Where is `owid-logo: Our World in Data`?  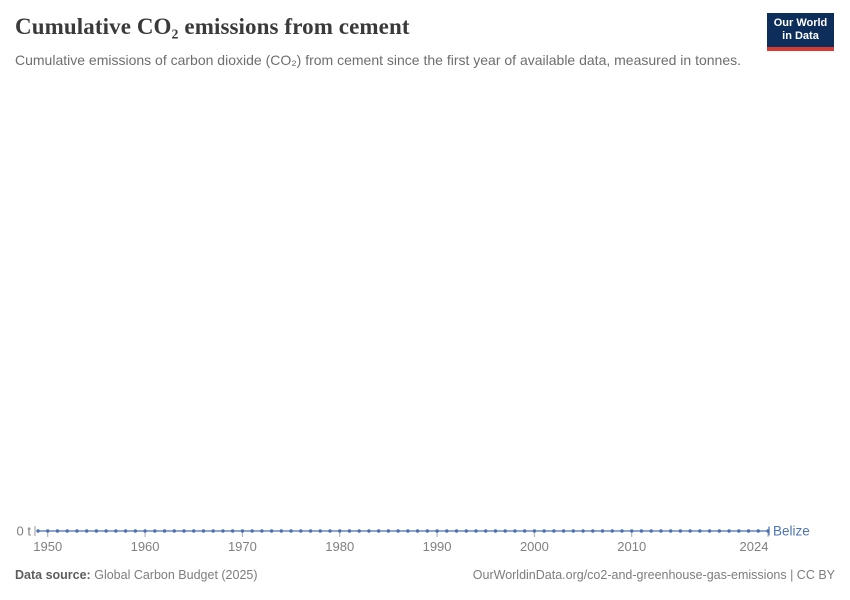 owid-logo: Our World in Data is located at coordinates (800, 32).